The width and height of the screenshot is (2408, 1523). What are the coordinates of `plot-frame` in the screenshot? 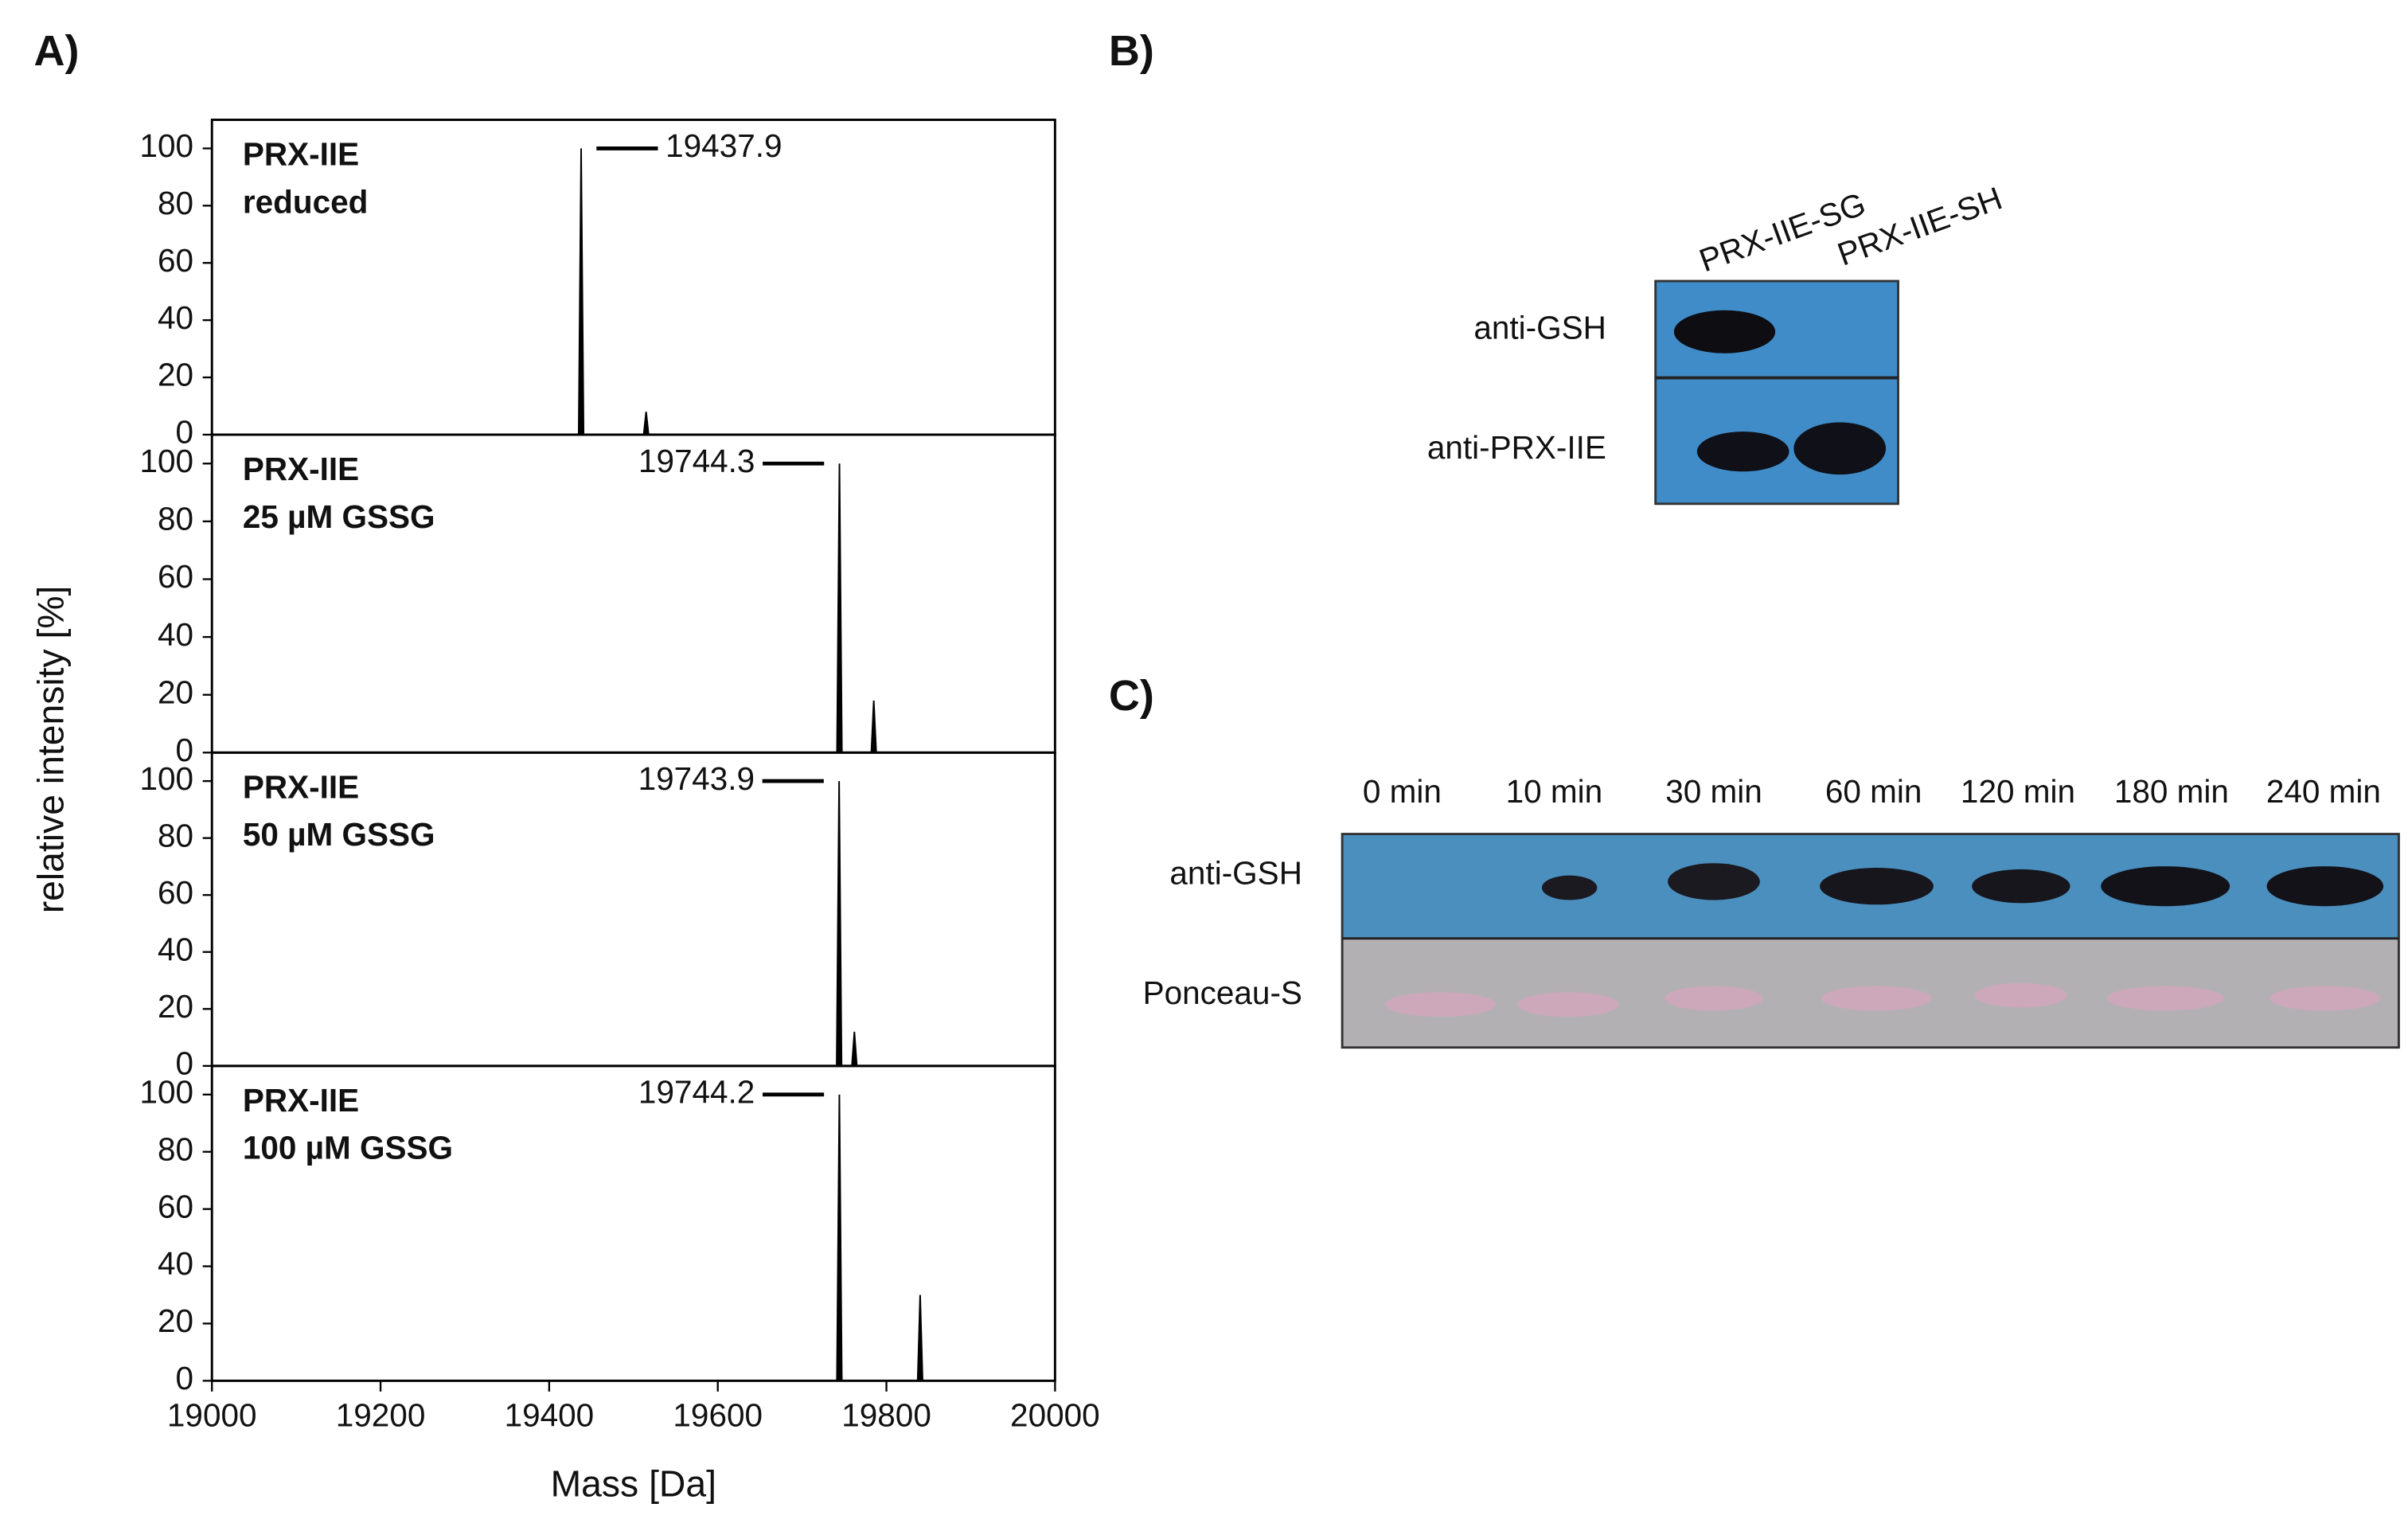 It's located at (633, 1223).